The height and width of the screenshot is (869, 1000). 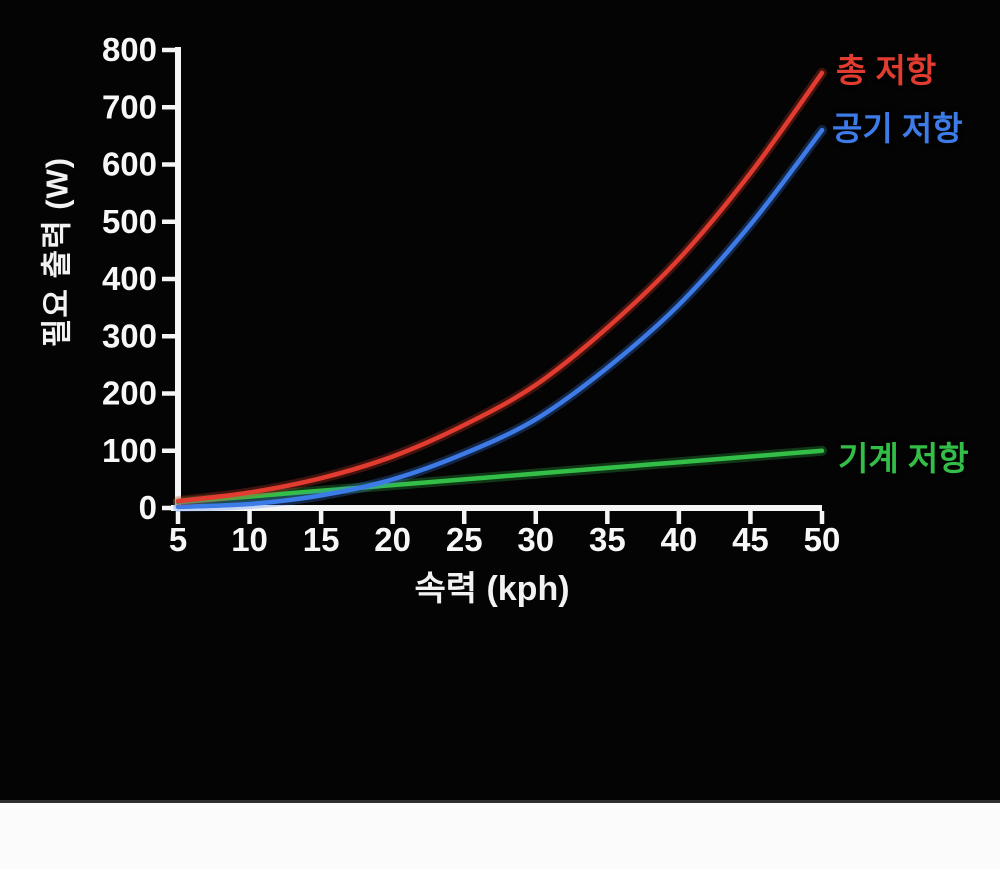 What do you see at coordinates (129, 278) in the screenshot?
I see `y-tick-label: 400` at bounding box center [129, 278].